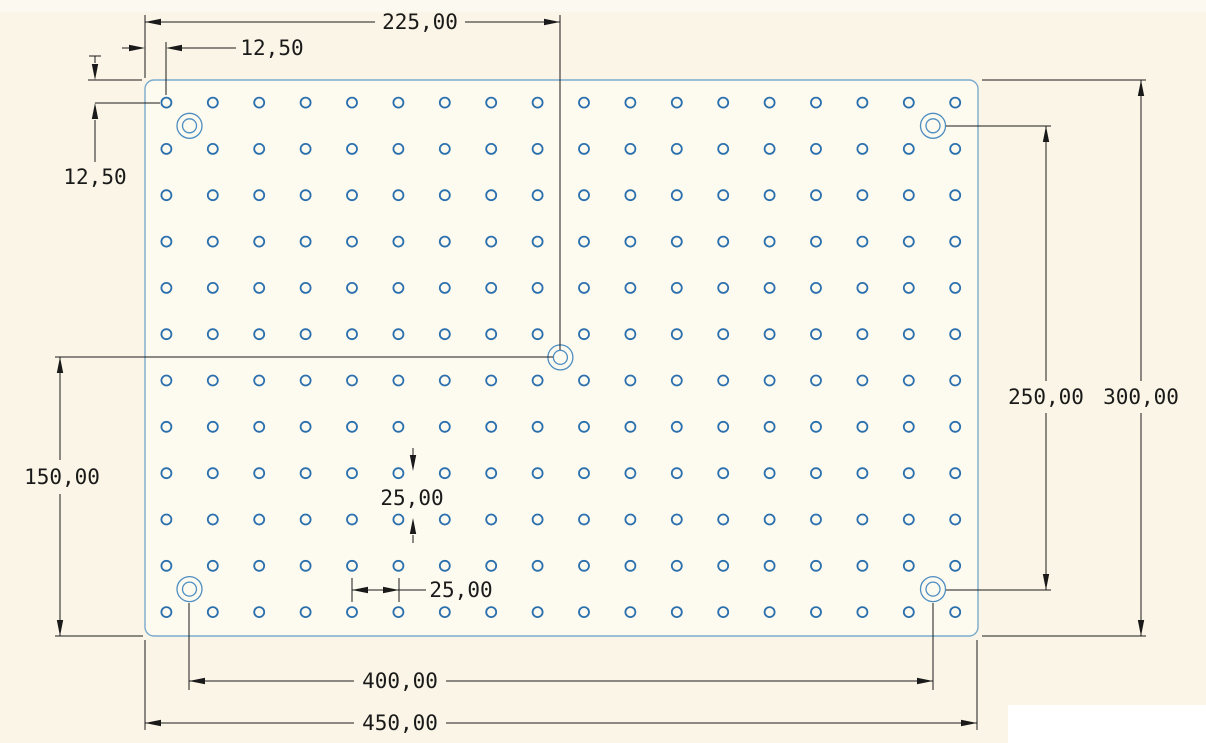 Image resolution: width=1206 pixels, height=743 pixels. I want to click on dim-hole-pitch-x-label: 25,00, so click(460, 590).